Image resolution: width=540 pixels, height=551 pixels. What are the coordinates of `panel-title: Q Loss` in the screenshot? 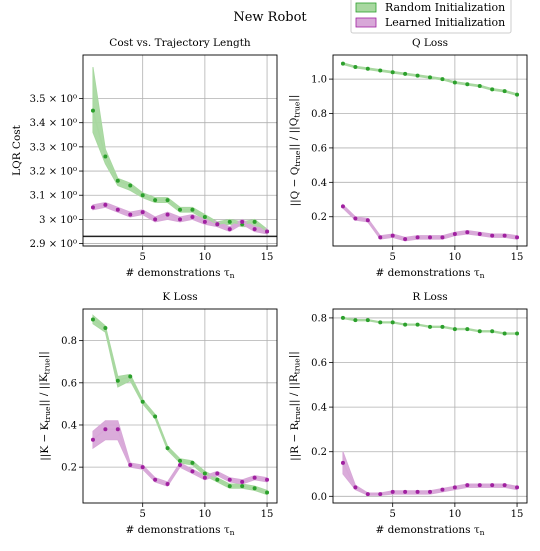 It's located at (430, 43).